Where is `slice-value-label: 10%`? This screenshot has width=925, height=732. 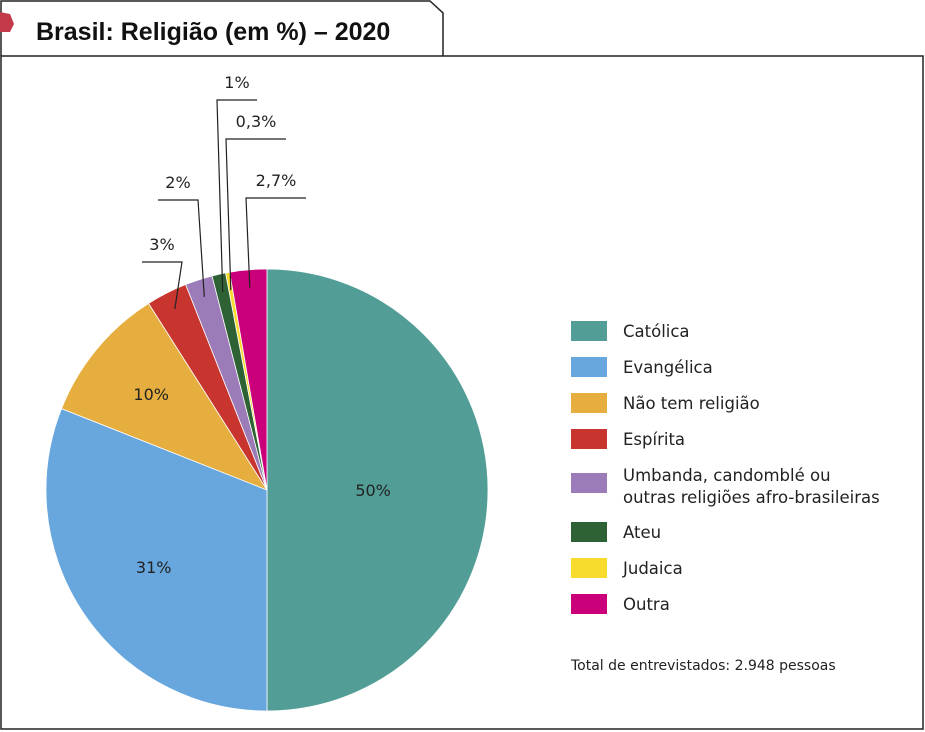 slice-value-label: 10% is located at coordinates (151, 394).